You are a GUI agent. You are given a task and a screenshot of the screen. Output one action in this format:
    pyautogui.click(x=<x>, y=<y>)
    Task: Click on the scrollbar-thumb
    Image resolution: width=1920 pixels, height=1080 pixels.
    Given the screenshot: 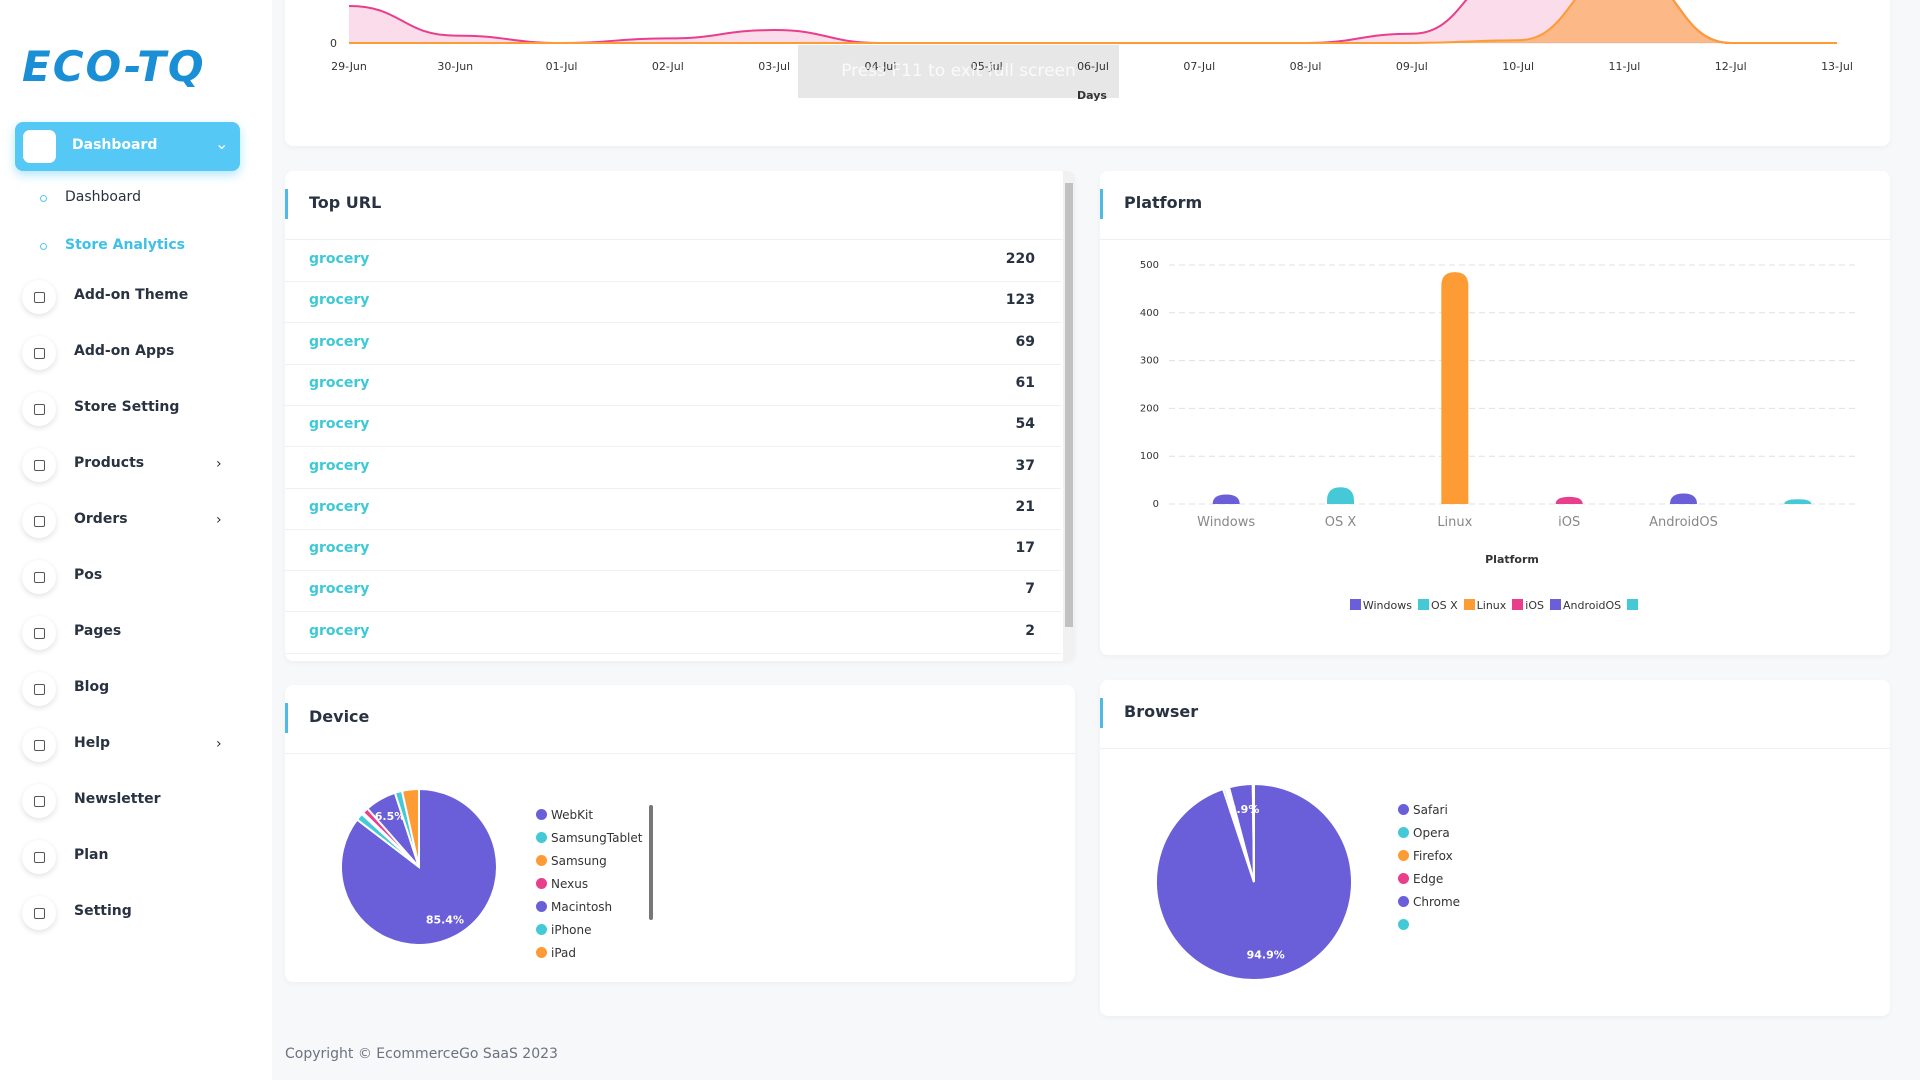 What is the action you would take?
    pyautogui.click(x=1069, y=405)
    